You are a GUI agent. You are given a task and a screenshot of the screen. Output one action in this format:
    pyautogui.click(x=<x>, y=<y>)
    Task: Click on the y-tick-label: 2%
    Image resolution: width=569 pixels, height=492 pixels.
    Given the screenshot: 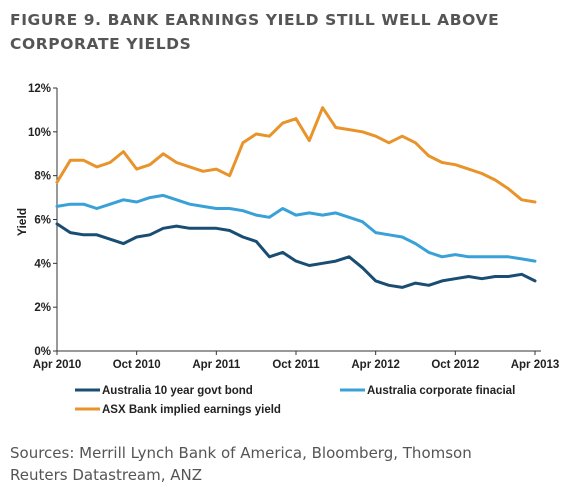 What is the action you would take?
    pyautogui.click(x=42, y=308)
    